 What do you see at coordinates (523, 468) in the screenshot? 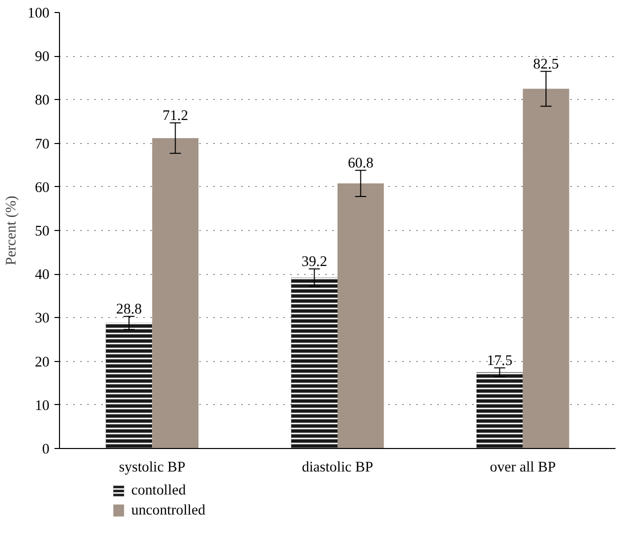
I see `x-tick-label: over all BP` at bounding box center [523, 468].